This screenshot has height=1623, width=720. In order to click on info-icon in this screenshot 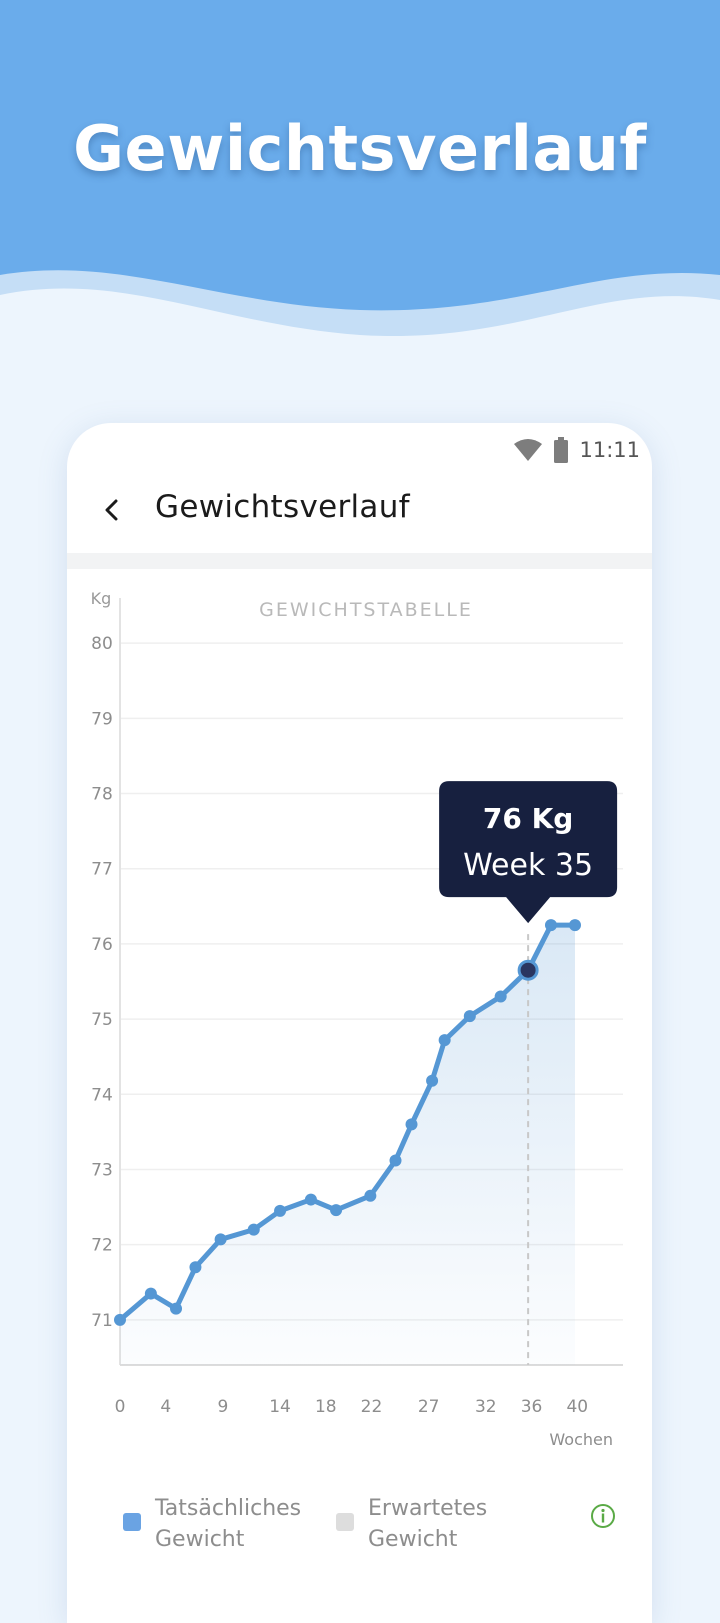, I will do `click(603, 1516)`.